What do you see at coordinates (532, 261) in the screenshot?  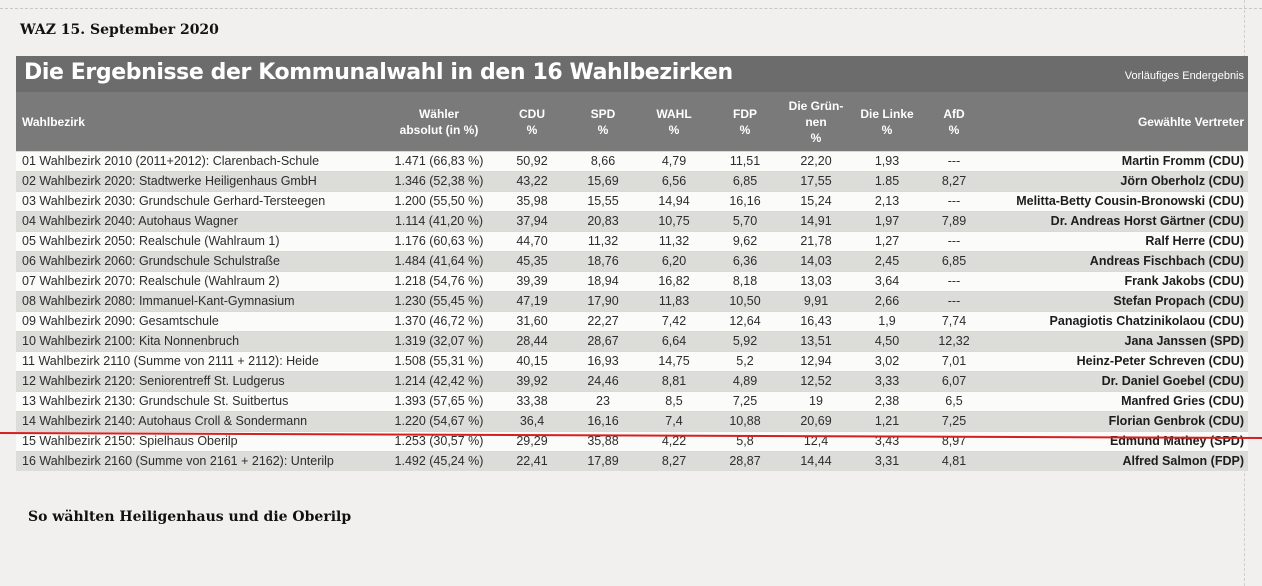 I see `cell-cdu: 45,35` at bounding box center [532, 261].